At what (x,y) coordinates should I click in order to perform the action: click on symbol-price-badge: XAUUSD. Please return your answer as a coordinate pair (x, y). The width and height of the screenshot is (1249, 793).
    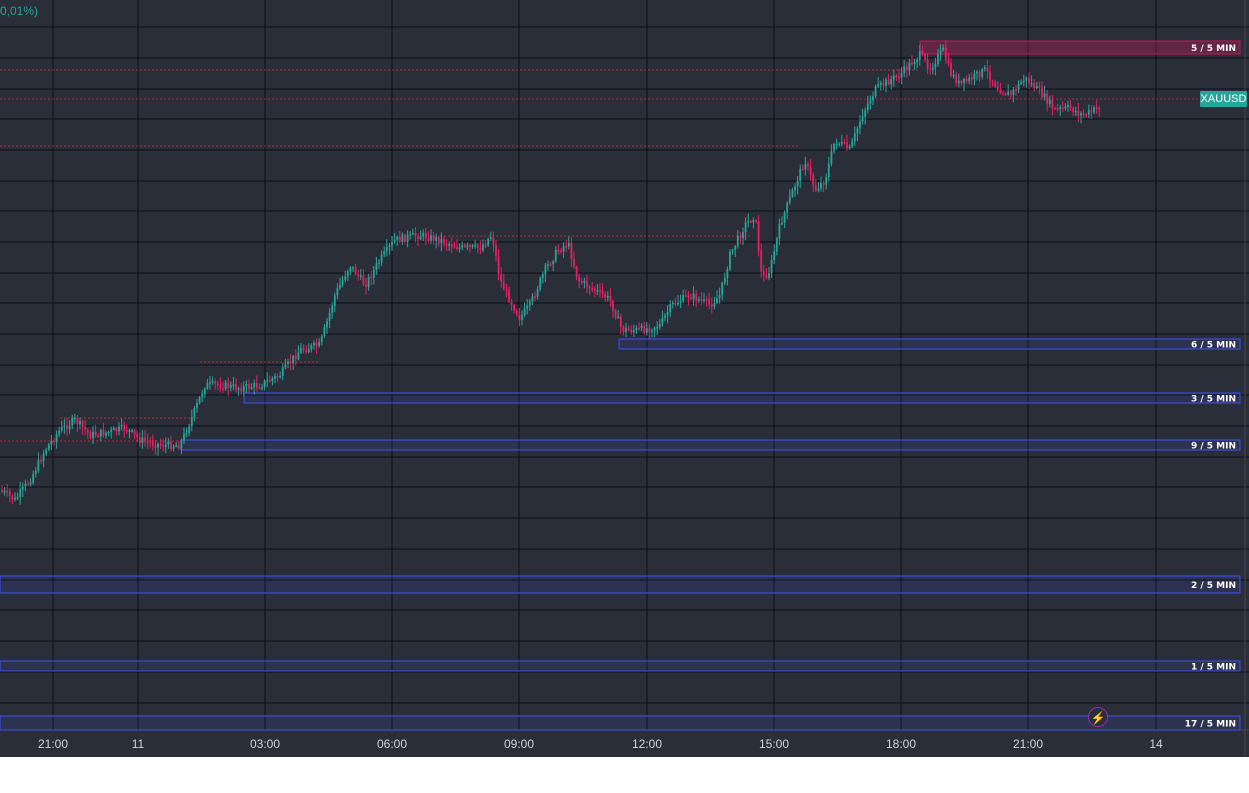
    Looking at the image, I should click on (1223, 99).